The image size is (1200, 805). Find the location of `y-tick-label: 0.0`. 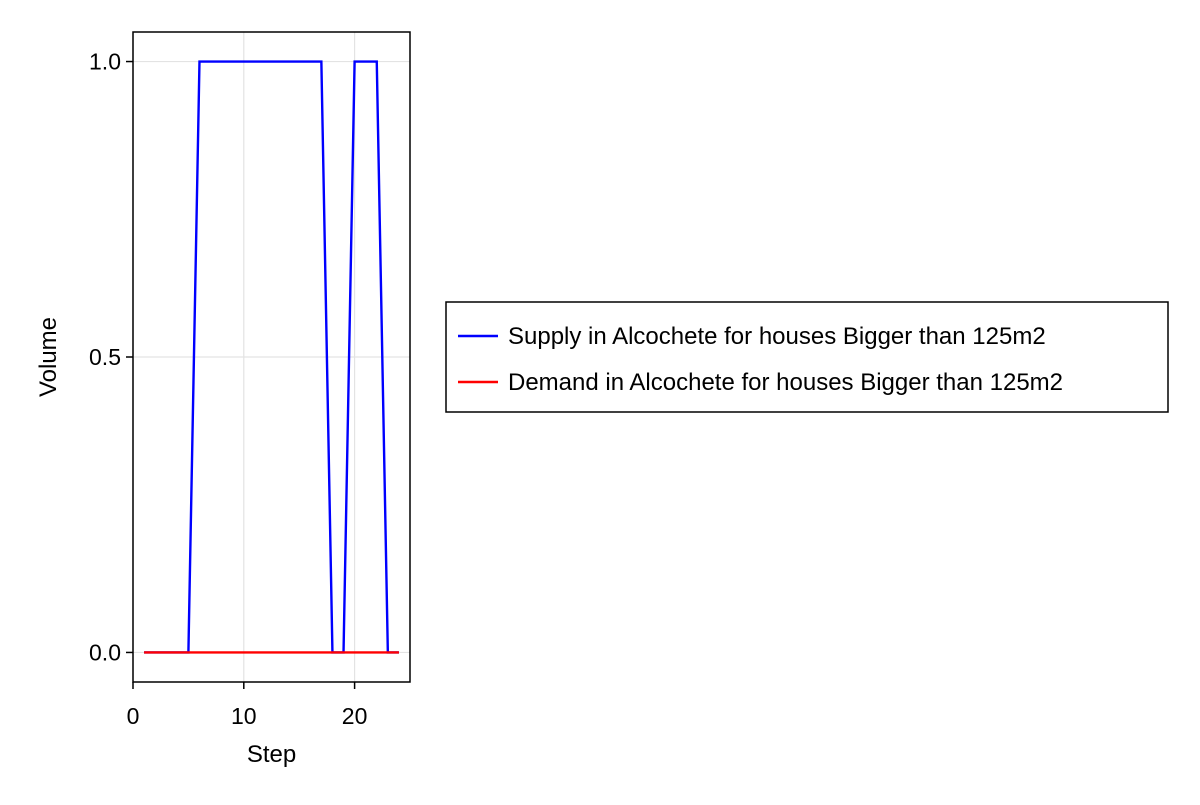

y-tick-label: 0.0 is located at coordinates (105, 652).